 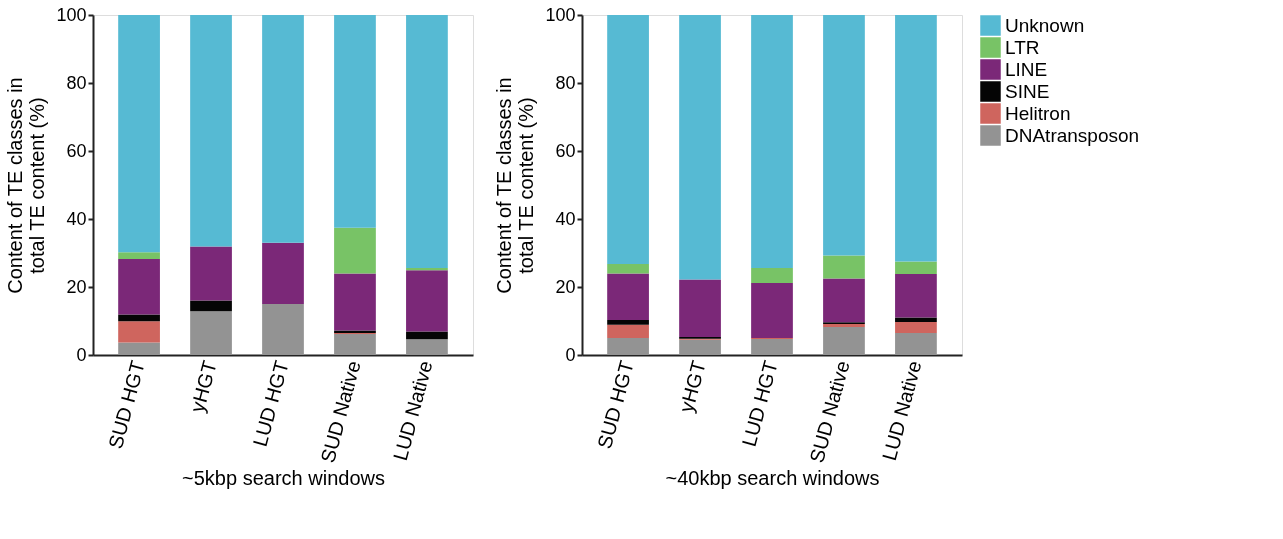 I want to click on legend-label: Unknown, so click(x=1045, y=25).